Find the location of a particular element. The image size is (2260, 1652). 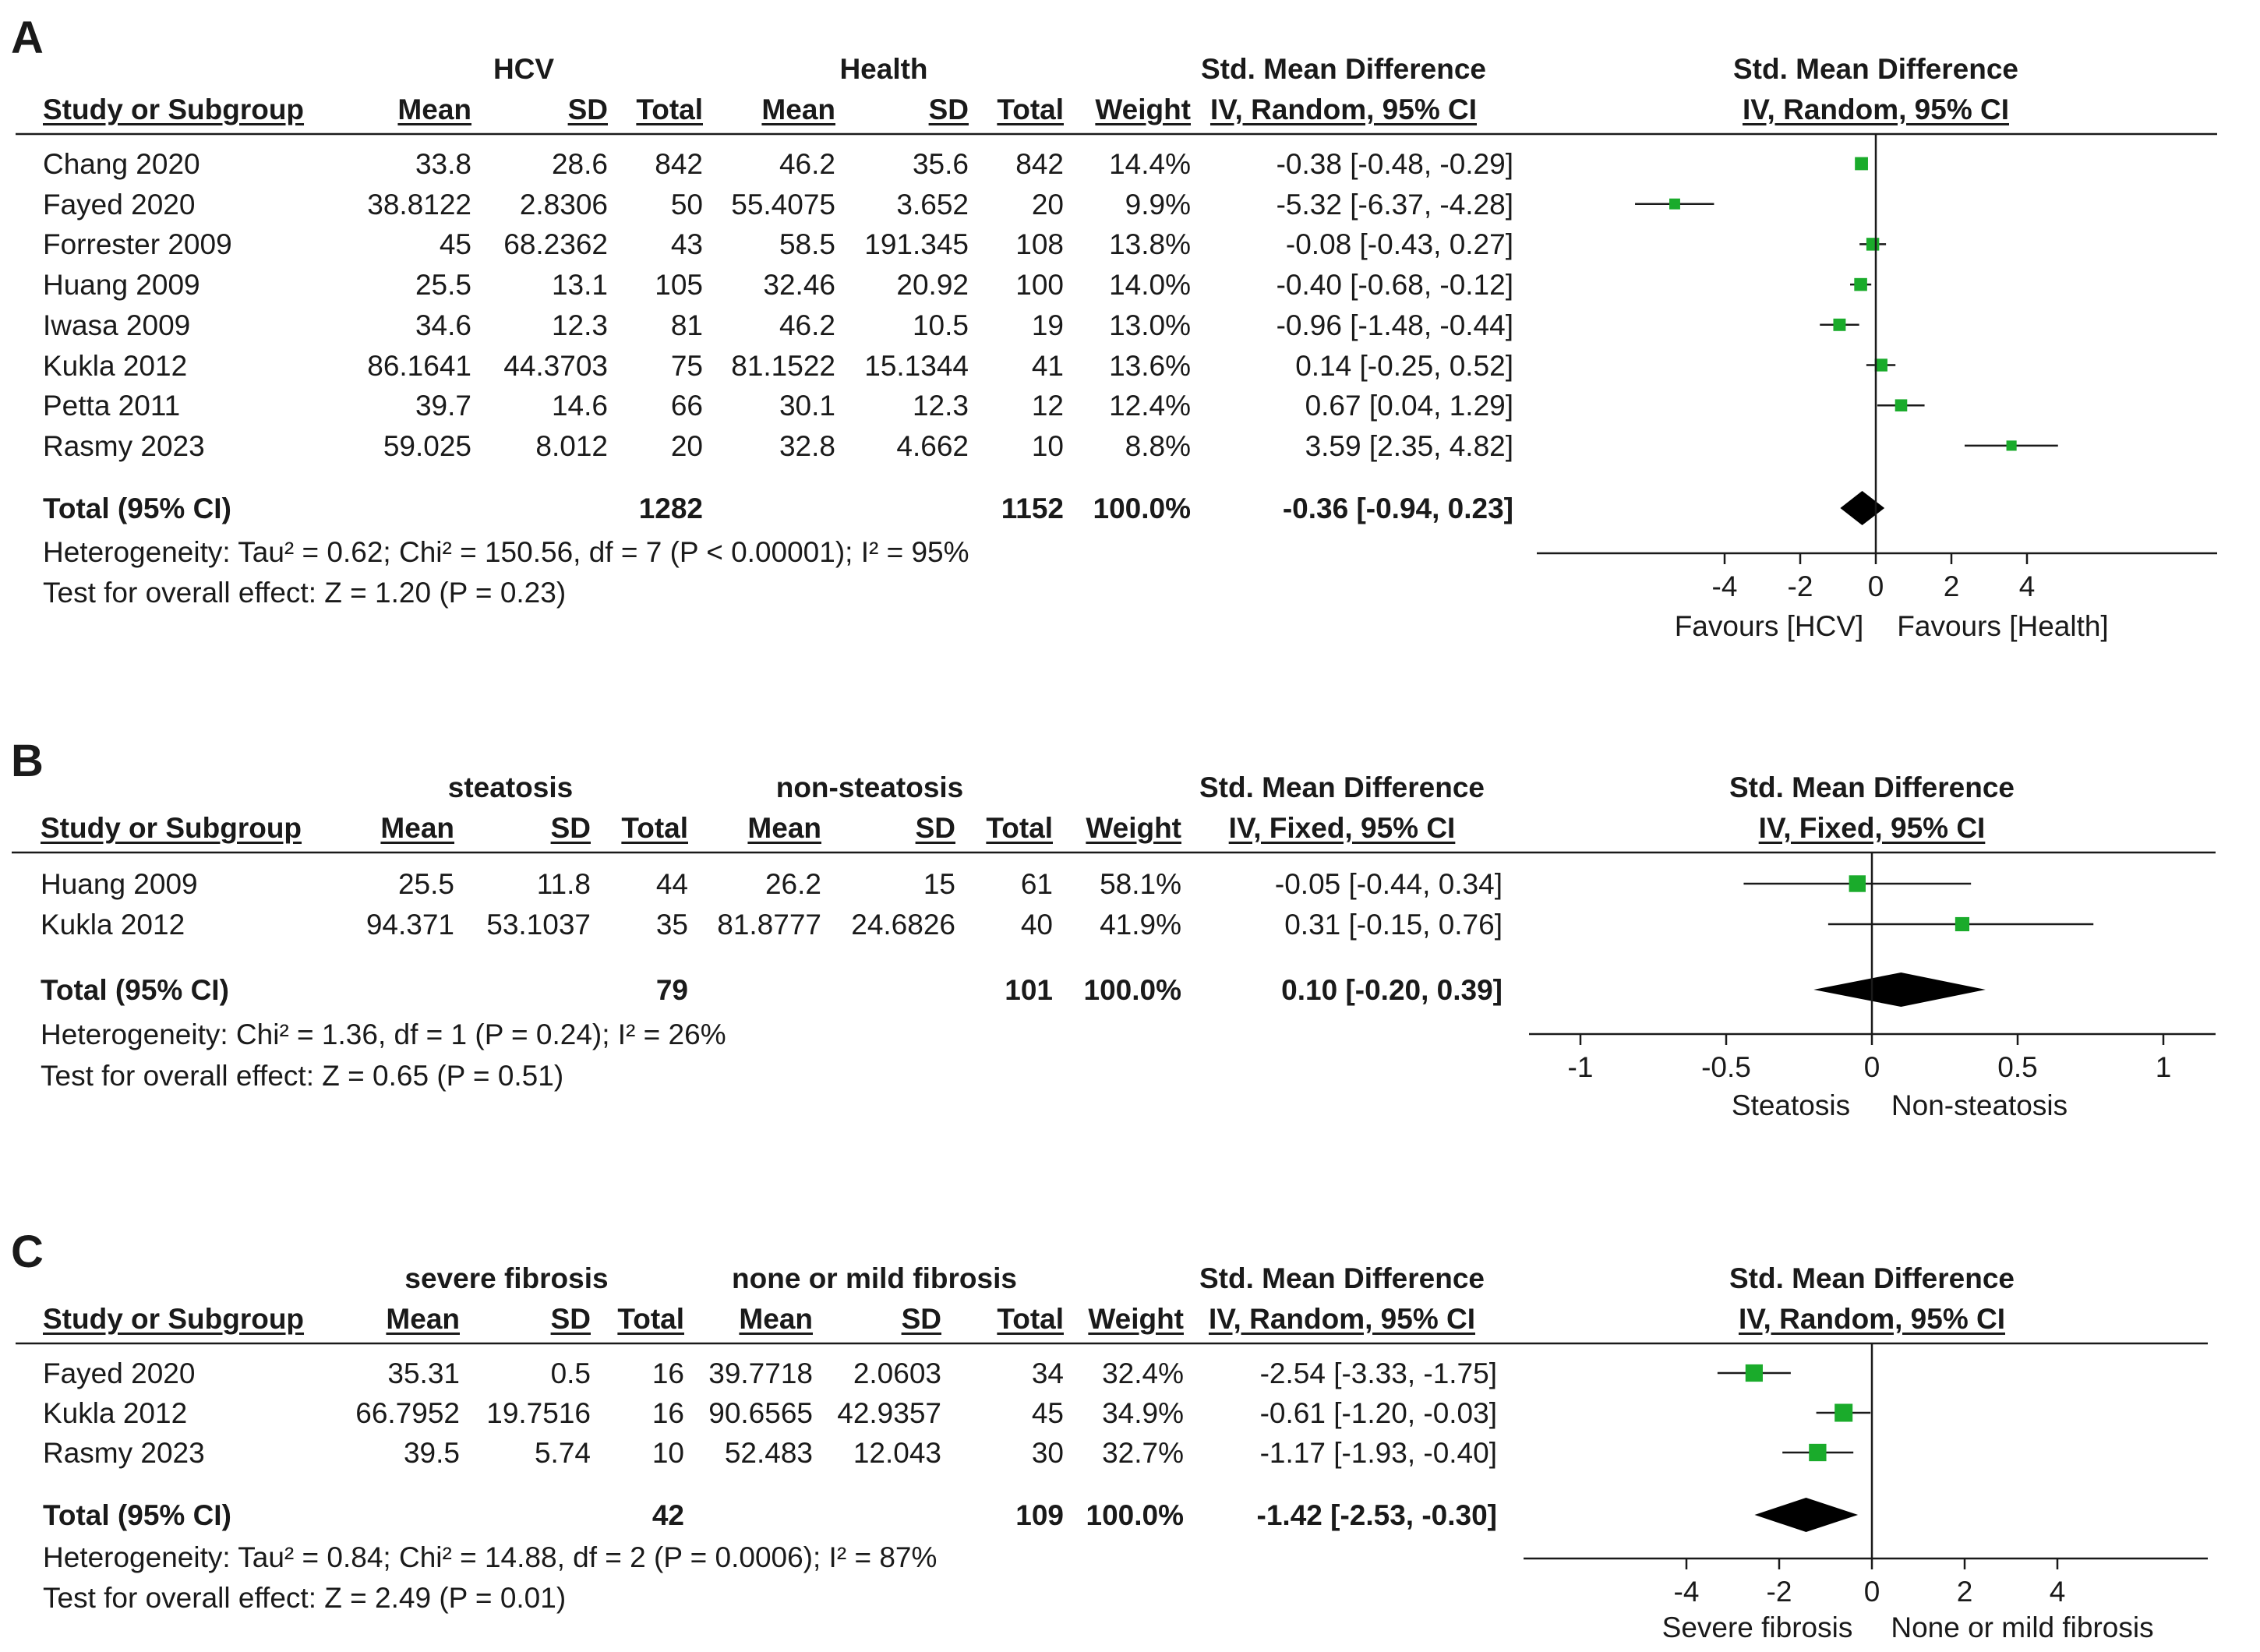

weight-value: 58.1% is located at coordinates (1140, 884).